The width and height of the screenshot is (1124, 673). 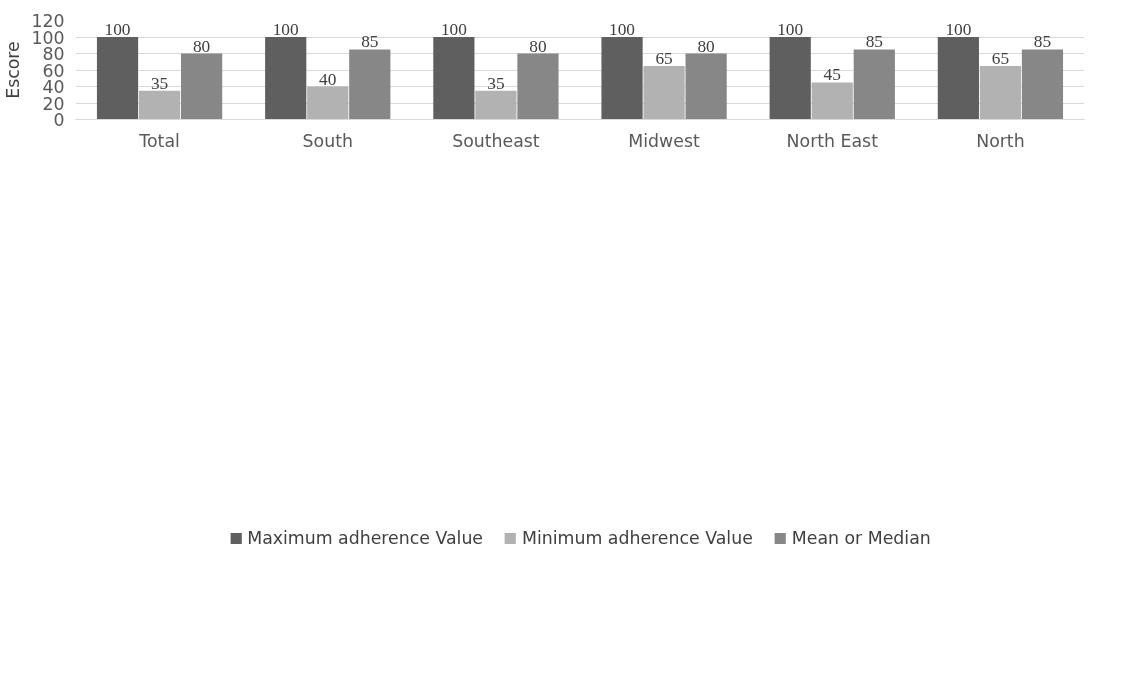 What do you see at coordinates (832, 140) in the screenshot?
I see `x-tick-label: North East` at bounding box center [832, 140].